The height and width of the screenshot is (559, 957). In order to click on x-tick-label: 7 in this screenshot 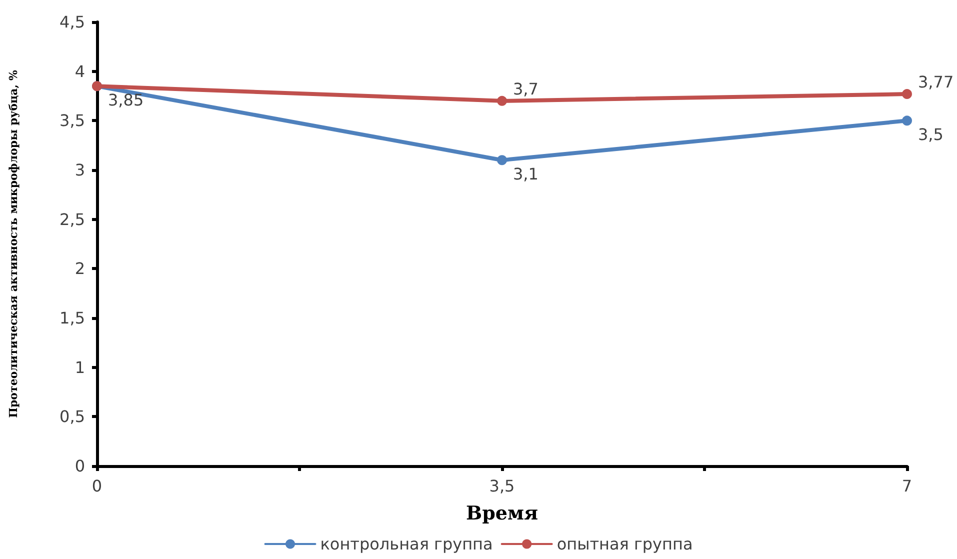, I will do `click(907, 486)`.